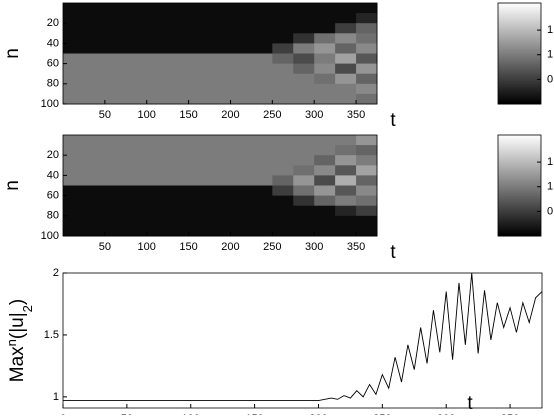 The image size is (554, 420). I want to click on colorbar-tick-label: 0.5, so click(550, 79).